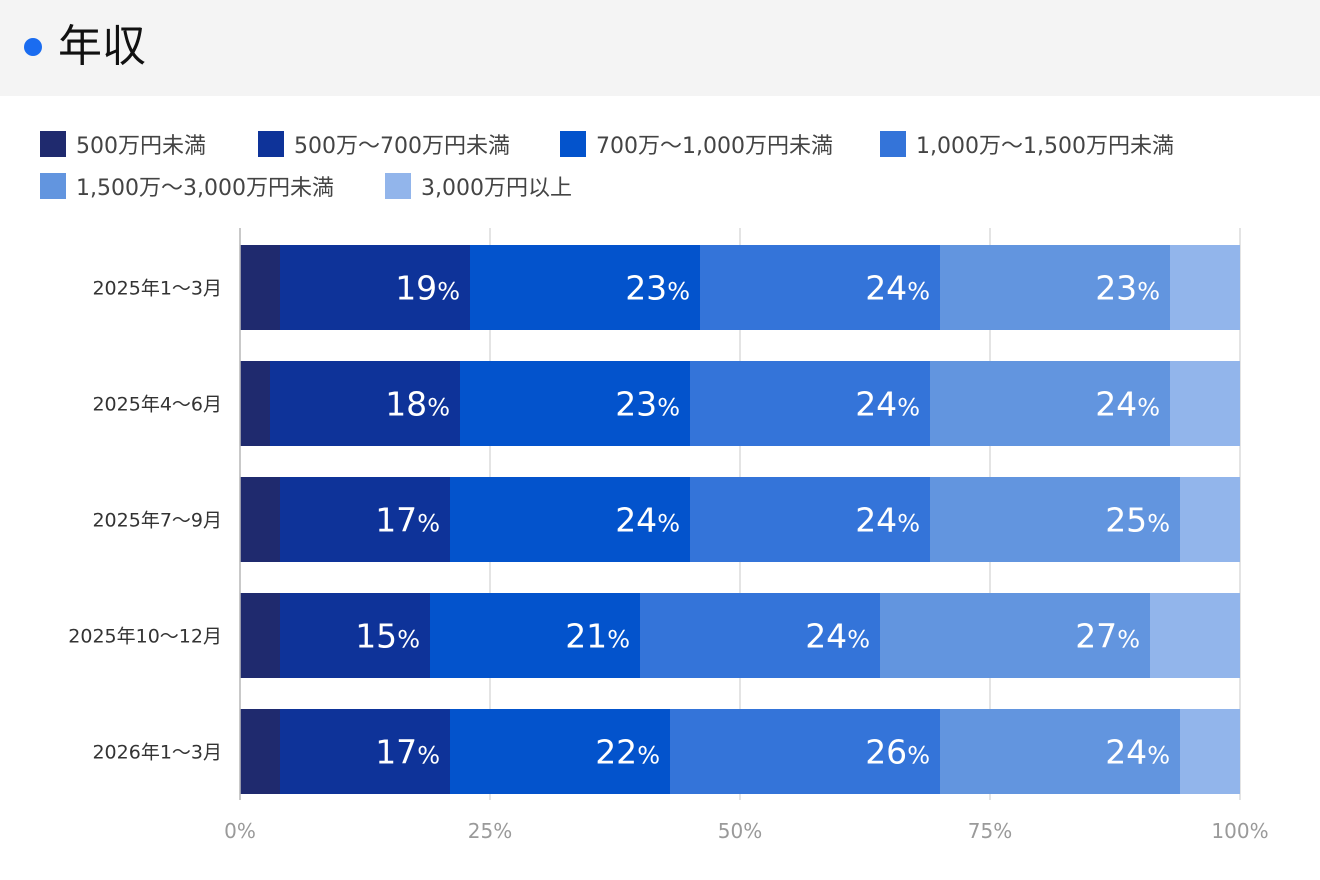  Describe the element at coordinates (205, 188) in the screenshot. I see `legend-label: 1,500万〜3,000万円未満` at that location.